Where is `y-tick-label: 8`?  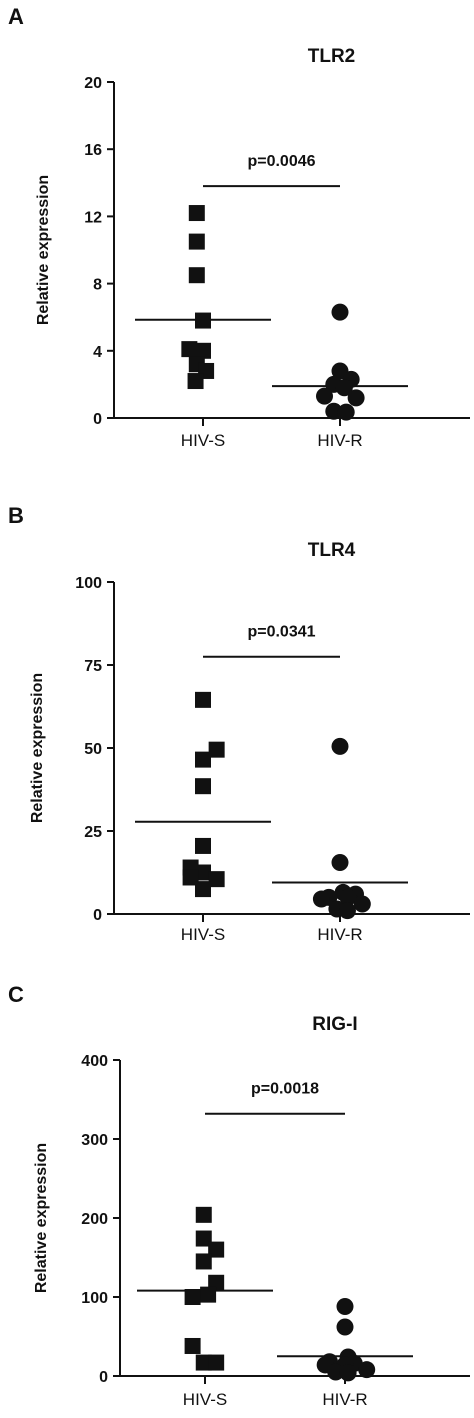
y-tick-label: 8 is located at coordinates (97, 285).